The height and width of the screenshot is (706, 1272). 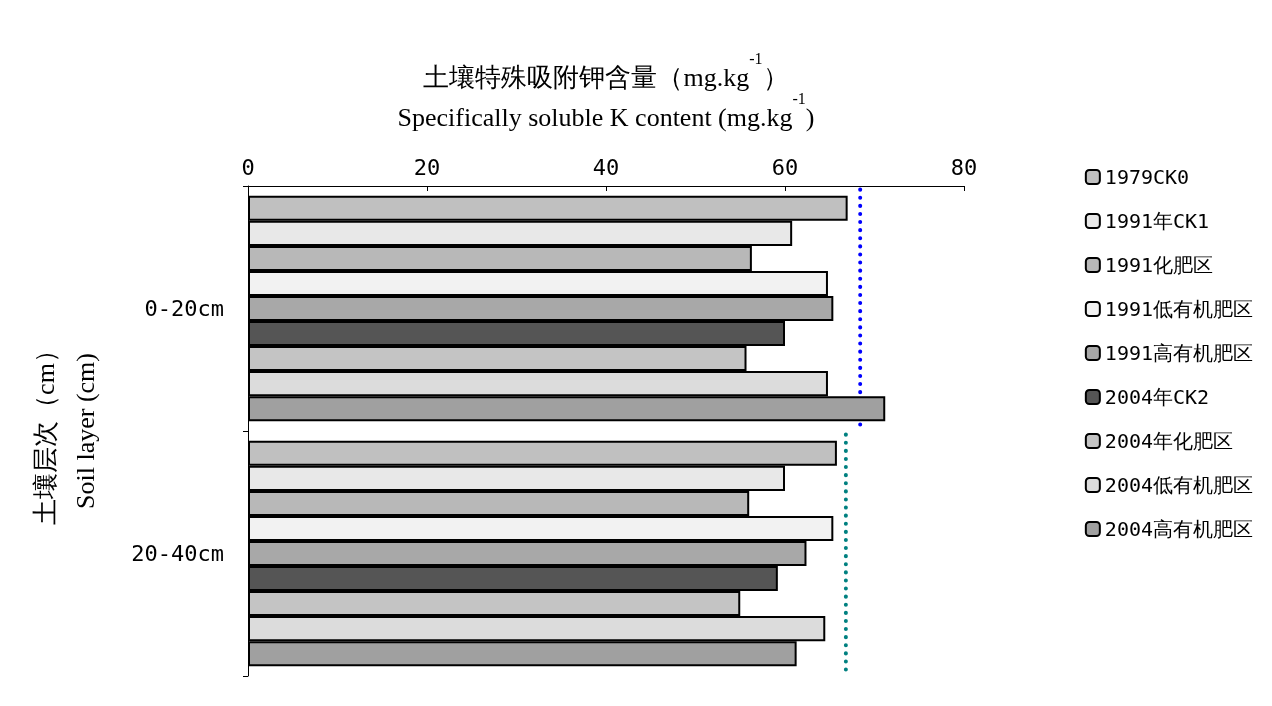 I want to click on legend-label: 1991年CK1, so click(x=1157, y=221).